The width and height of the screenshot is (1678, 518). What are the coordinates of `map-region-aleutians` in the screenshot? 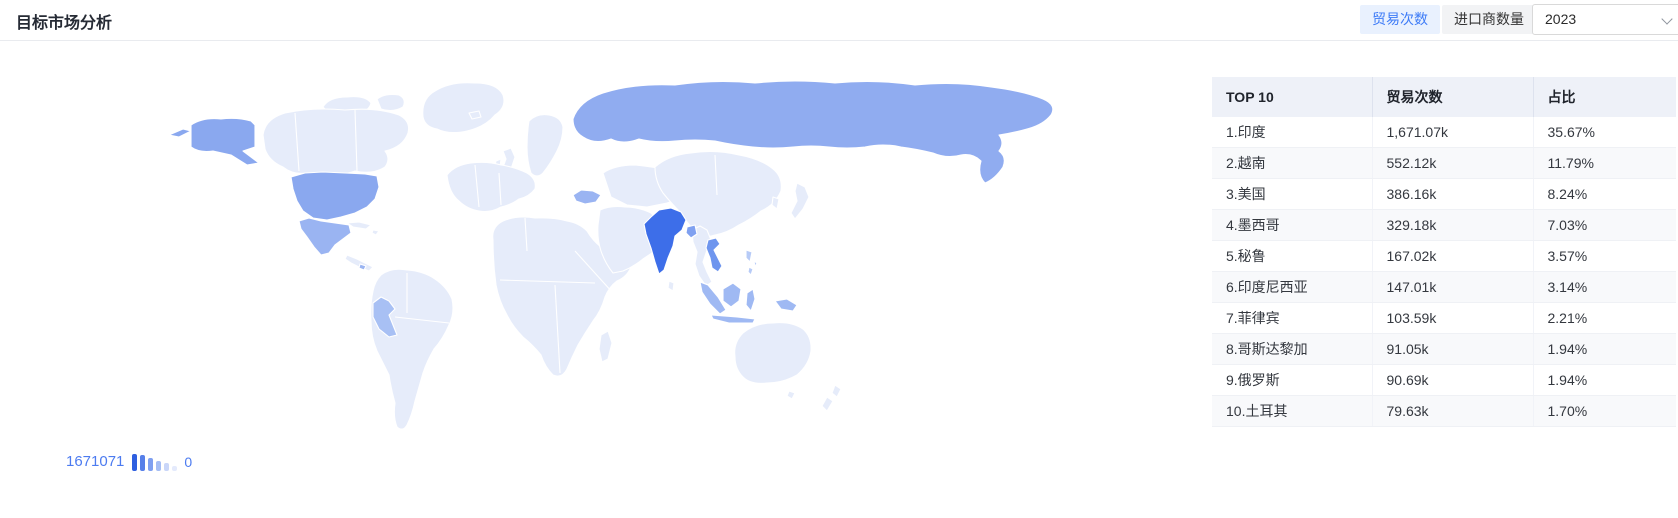 It's located at (180, 133).